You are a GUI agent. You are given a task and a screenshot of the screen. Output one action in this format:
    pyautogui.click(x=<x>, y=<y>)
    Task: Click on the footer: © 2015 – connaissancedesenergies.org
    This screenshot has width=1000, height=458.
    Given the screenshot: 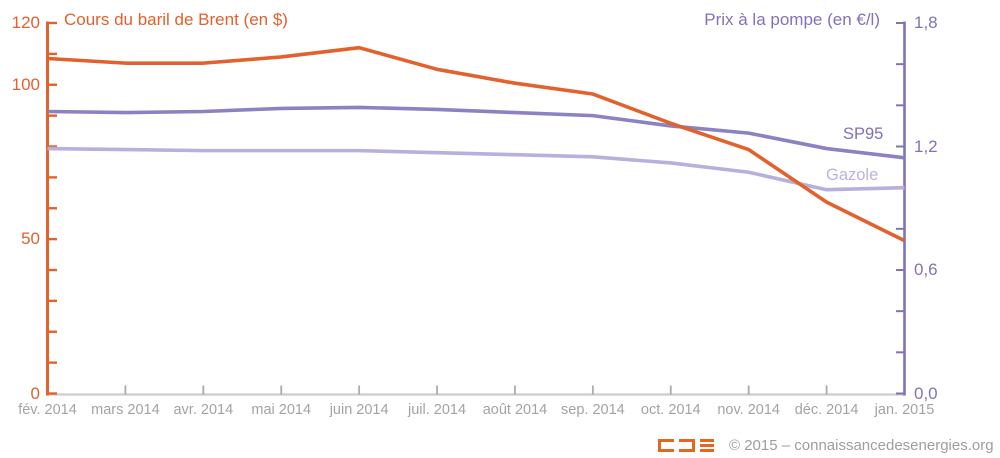 What is the action you would take?
    pyautogui.click(x=826, y=445)
    